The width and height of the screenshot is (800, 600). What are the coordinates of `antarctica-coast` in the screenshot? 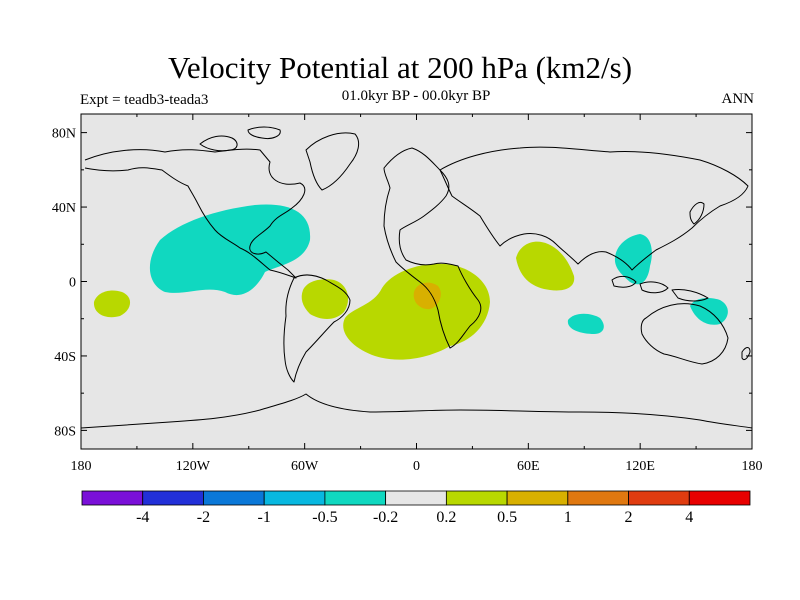 It's located at (416, 411).